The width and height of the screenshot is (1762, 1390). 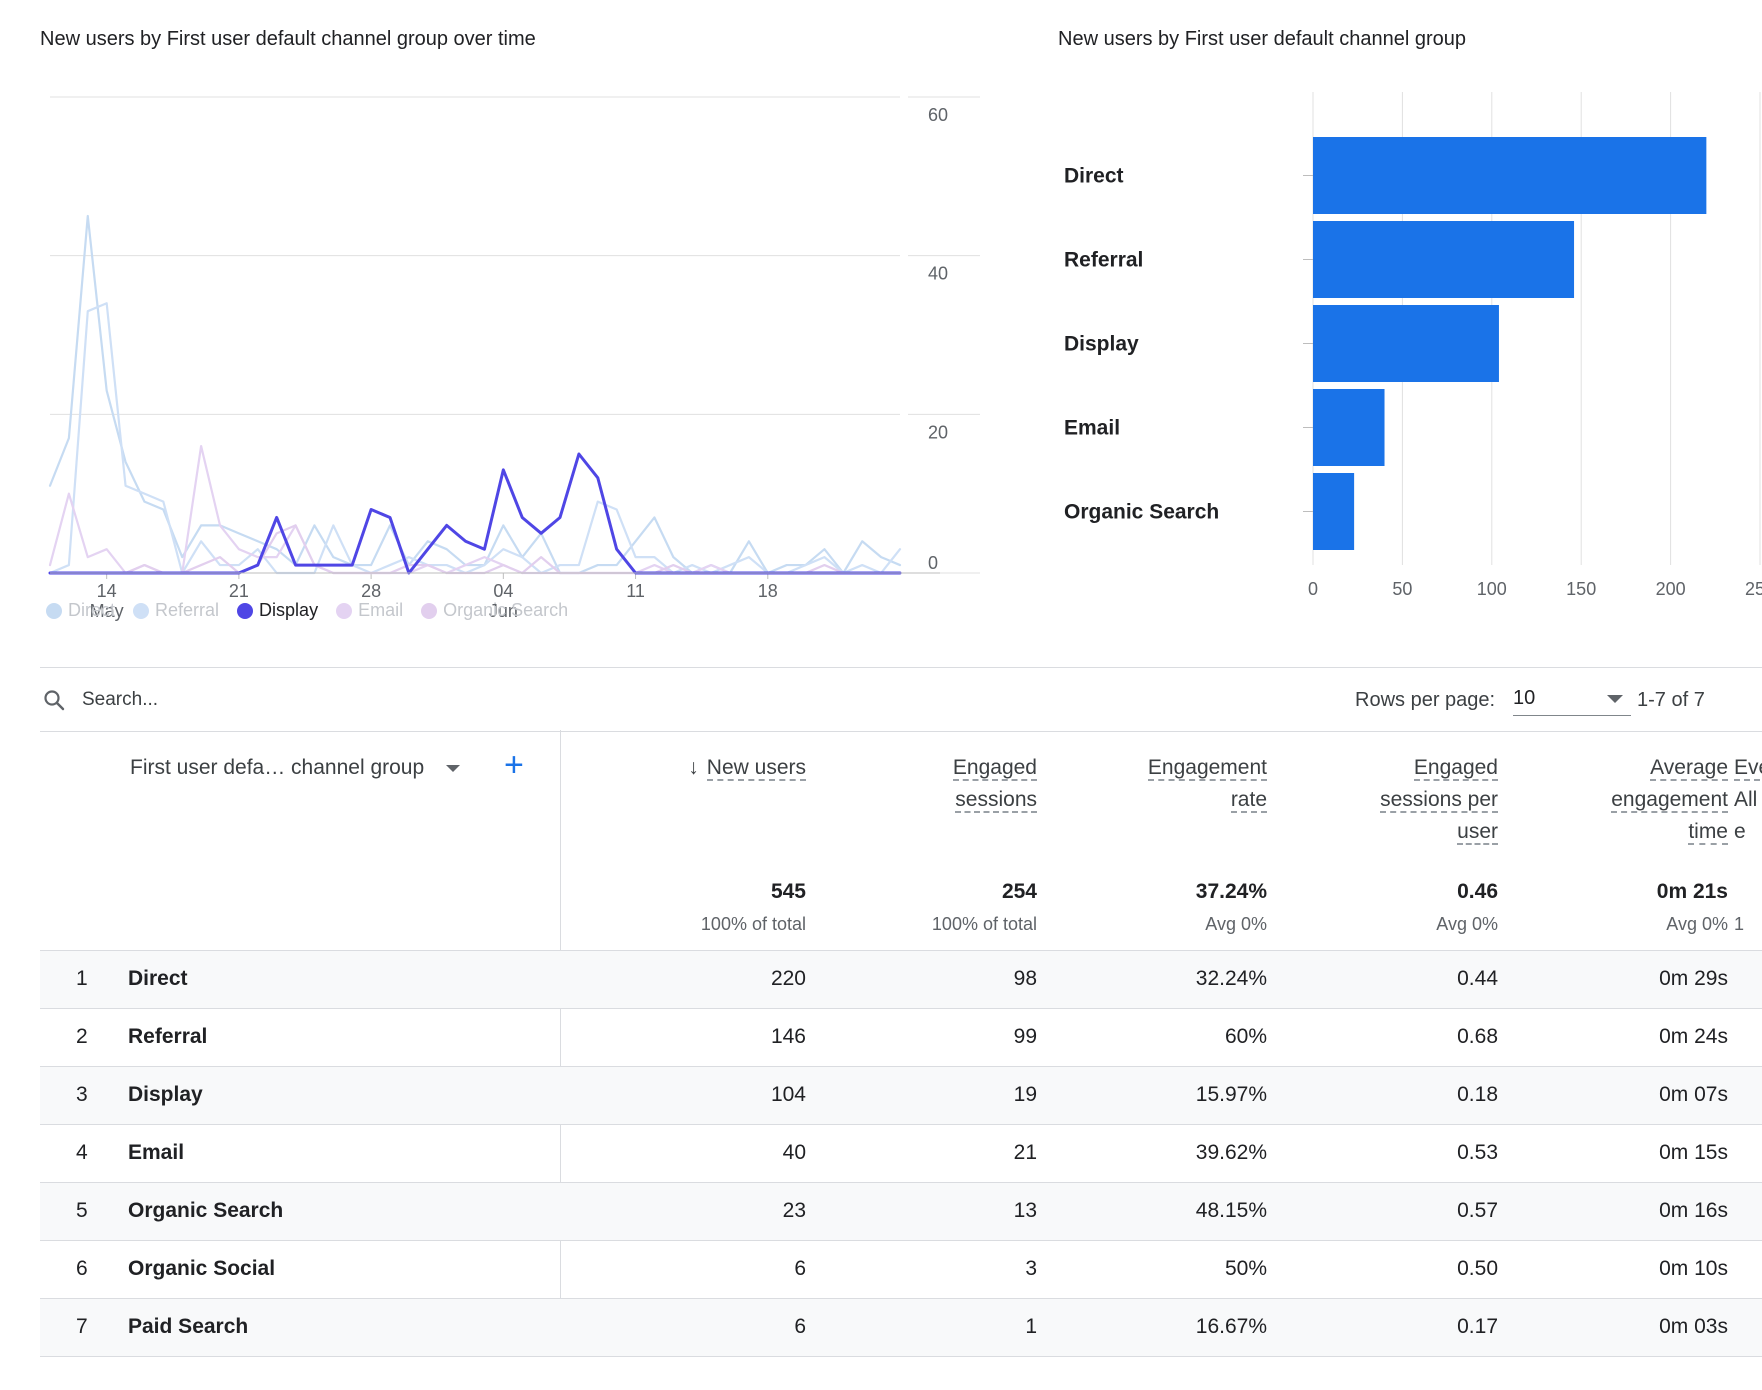 I want to click on table-row: 3 Display 104 19 15.97% 0.18 0m 07s, so click(x=901, y=1095).